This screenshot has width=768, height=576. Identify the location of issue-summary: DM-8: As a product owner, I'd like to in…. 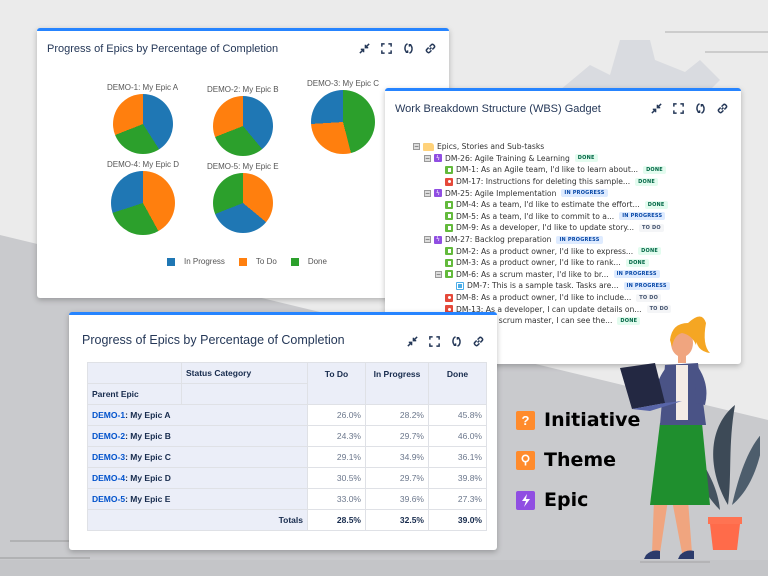
(544, 298).